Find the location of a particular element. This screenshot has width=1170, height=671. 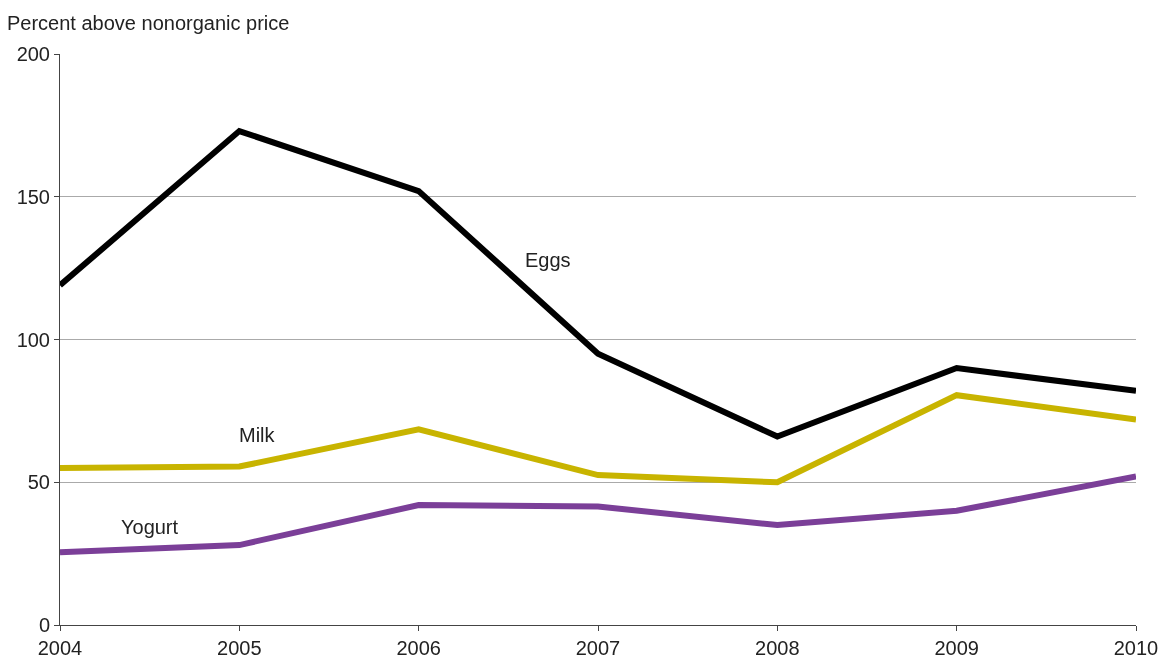

series-label: Eggs is located at coordinates (548, 260).